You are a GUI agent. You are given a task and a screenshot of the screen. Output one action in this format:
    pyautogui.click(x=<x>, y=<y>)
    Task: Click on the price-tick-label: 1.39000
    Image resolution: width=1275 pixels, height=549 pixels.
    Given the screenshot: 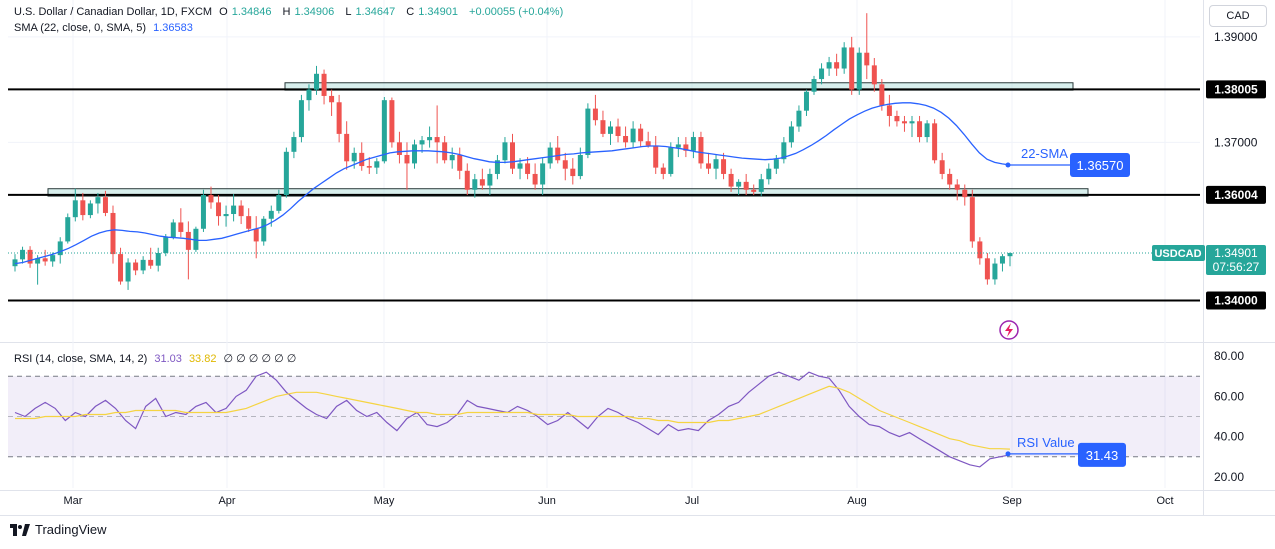 What is the action you would take?
    pyautogui.click(x=1236, y=37)
    